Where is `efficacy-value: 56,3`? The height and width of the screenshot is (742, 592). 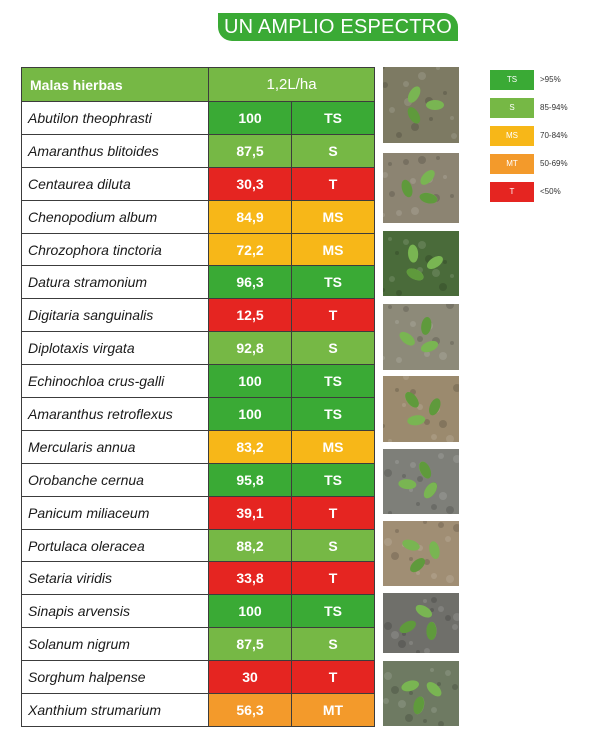 efficacy-value: 56,3 is located at coordinates (250, 710).